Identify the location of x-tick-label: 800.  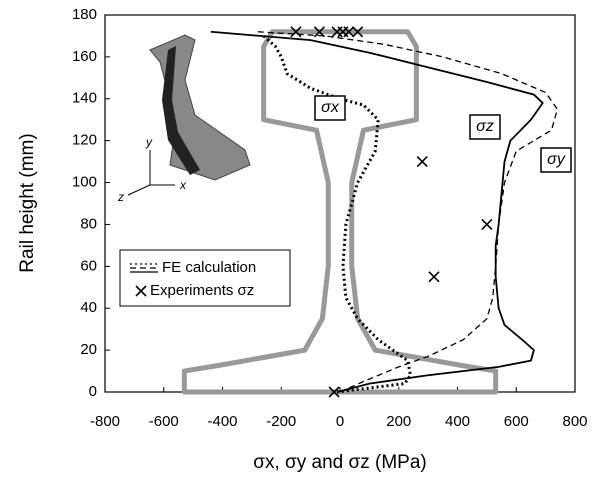
(574, 421).